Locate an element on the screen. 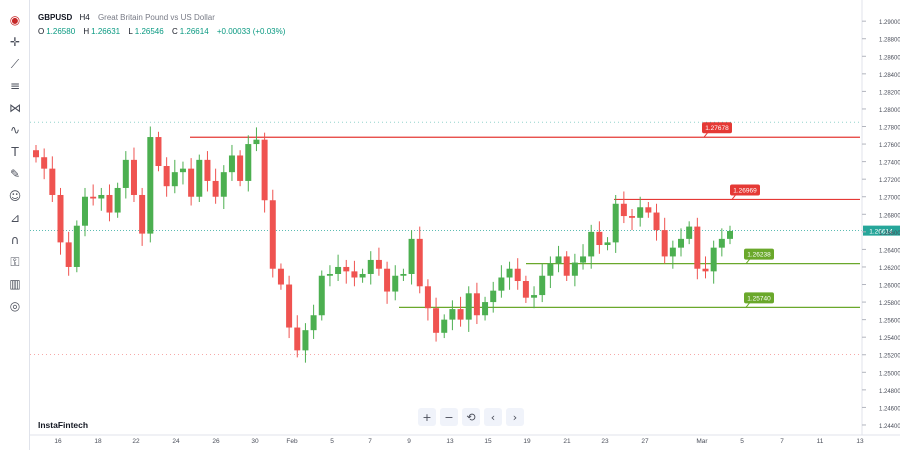 This screenshot has width=900, height=450. open-label: O is located at coordinates (41, 31).